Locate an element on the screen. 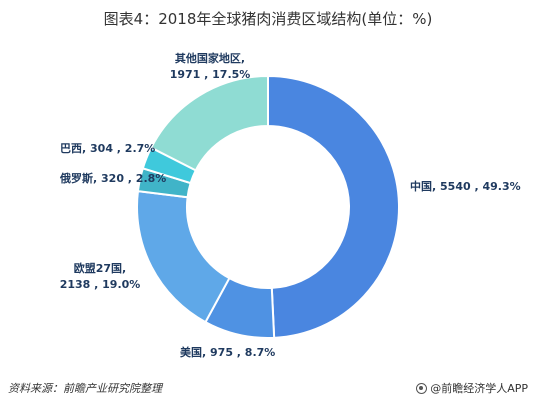  source-note: 资料来源：前瞻产业研究院整理 is located at coordinates (85, 388).